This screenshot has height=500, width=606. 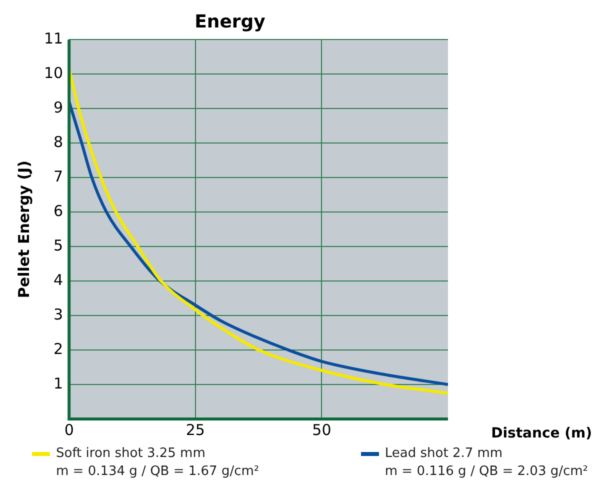 I want to click on y-tick-label: 10, so click(x=54, y=73).